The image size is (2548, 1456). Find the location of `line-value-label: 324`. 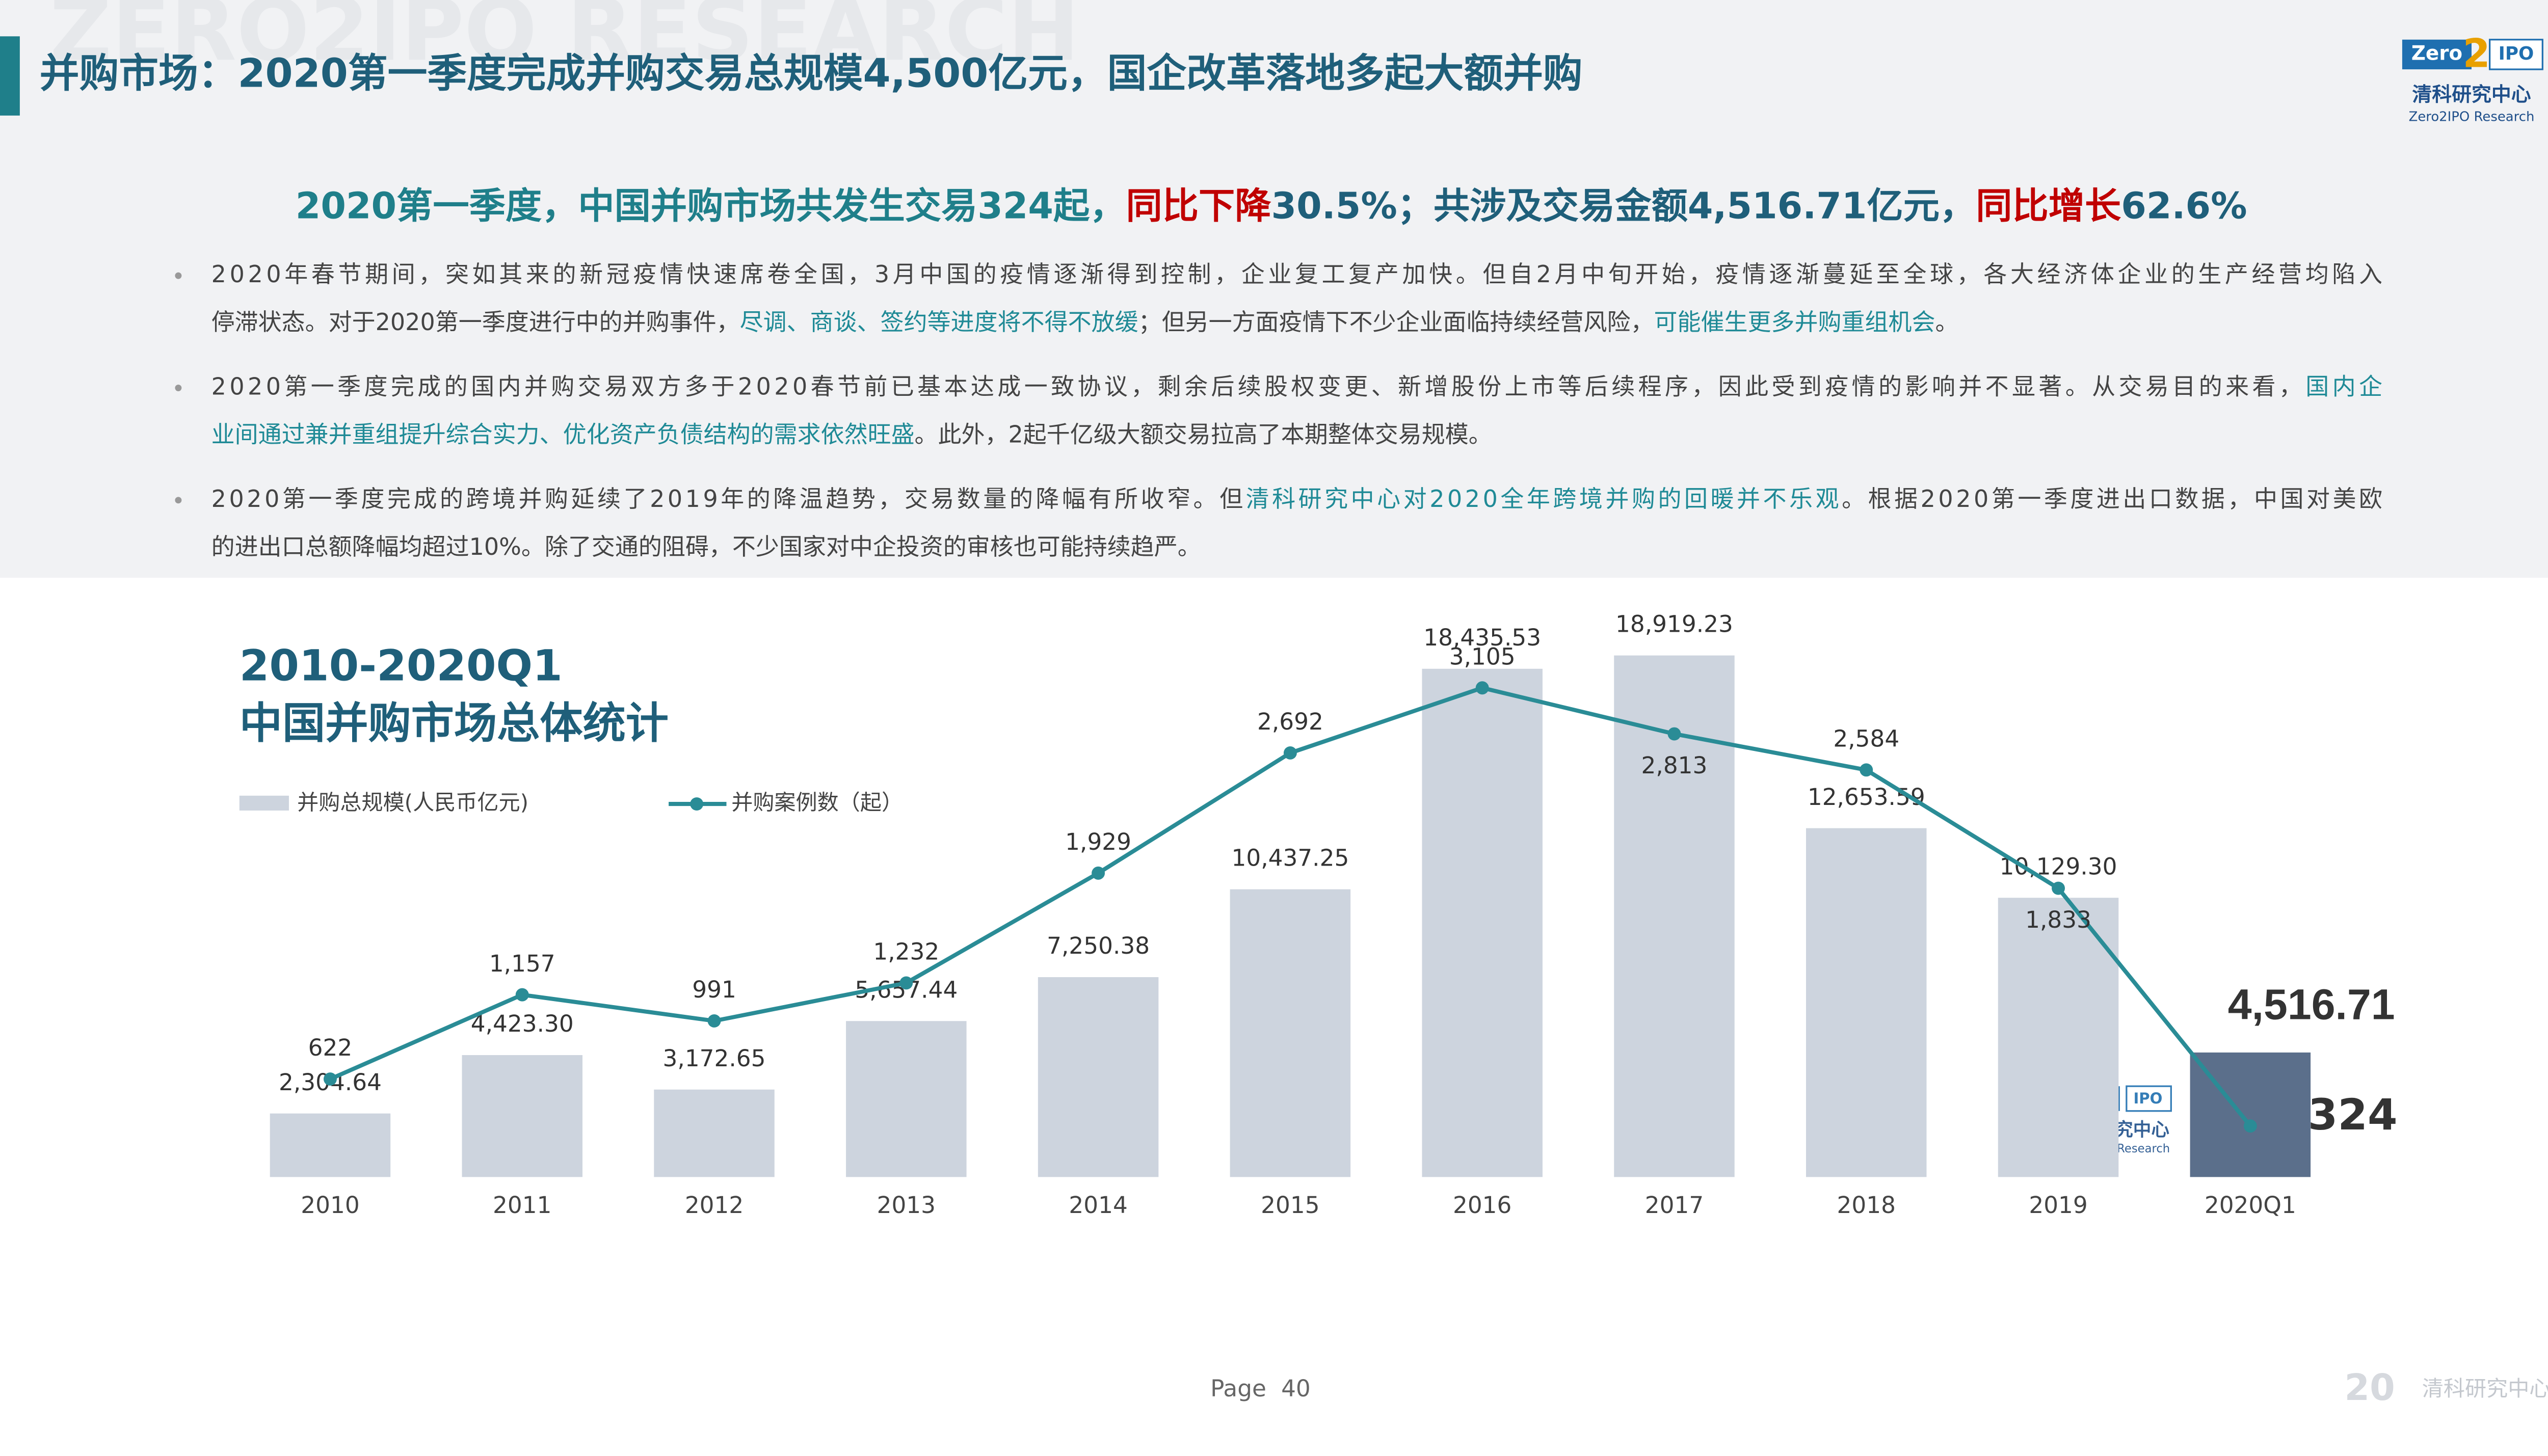

line-value-label: 324 is located at coordinates (2353, 1115).